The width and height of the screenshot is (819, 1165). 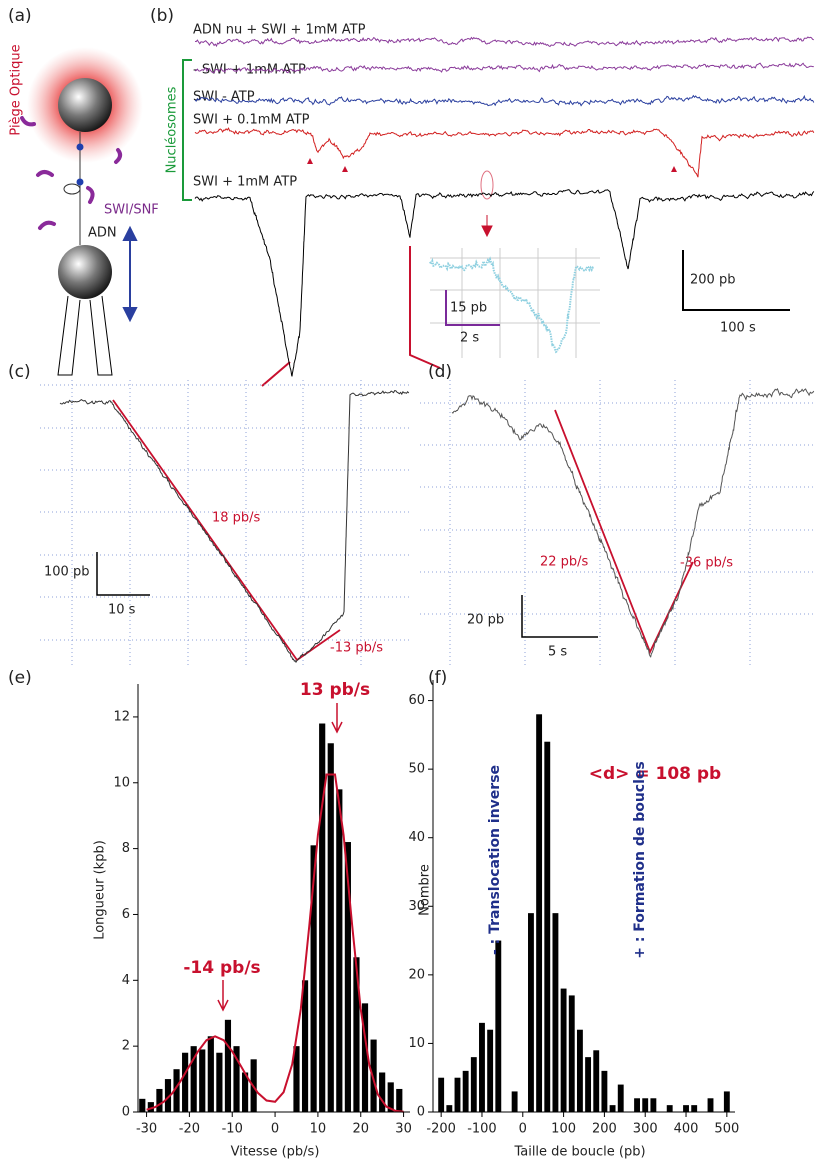 What do you see at coordinates (655, 774) in the screenshot?
I see `annotation: <d> = 108 pb` at bounding box center [655, 774].